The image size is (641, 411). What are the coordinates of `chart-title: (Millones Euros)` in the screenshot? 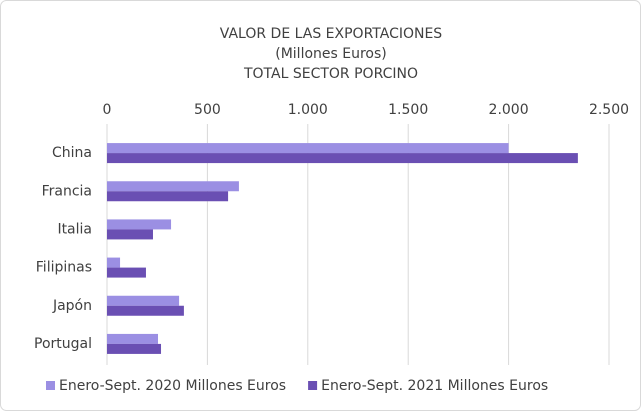 It's located at (331, 54).